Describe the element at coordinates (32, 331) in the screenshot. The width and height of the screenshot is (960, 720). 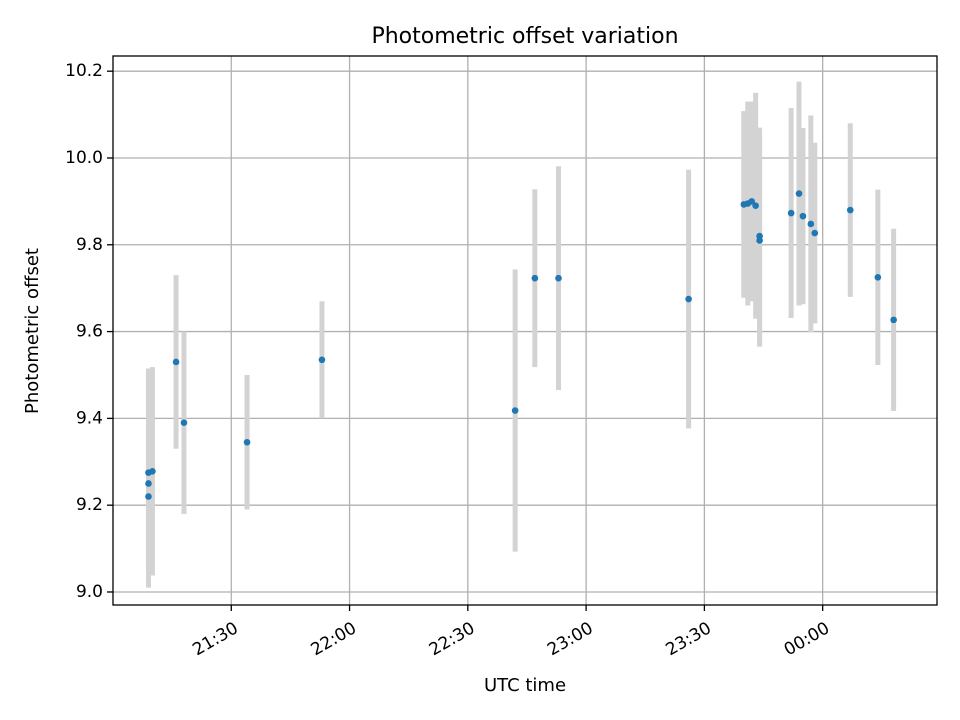
I see `y-axis-label: Photometric offset` at that location.